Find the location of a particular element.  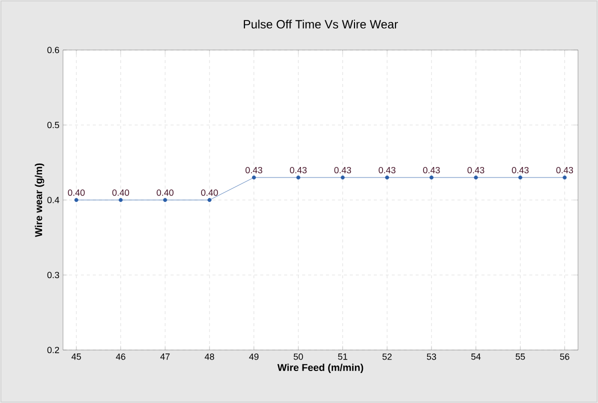

y-tick-label: 0.2 is located at coordinates (53, 350).